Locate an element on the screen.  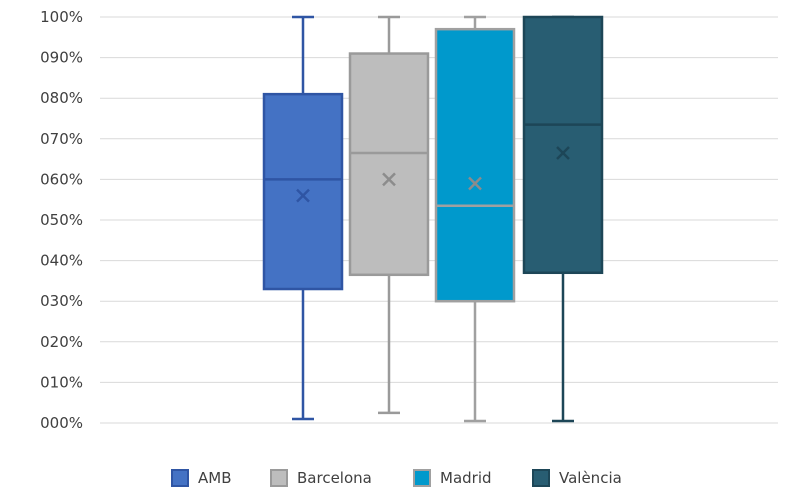
y-tick-label: 020% is located at coordinates (61, 342).